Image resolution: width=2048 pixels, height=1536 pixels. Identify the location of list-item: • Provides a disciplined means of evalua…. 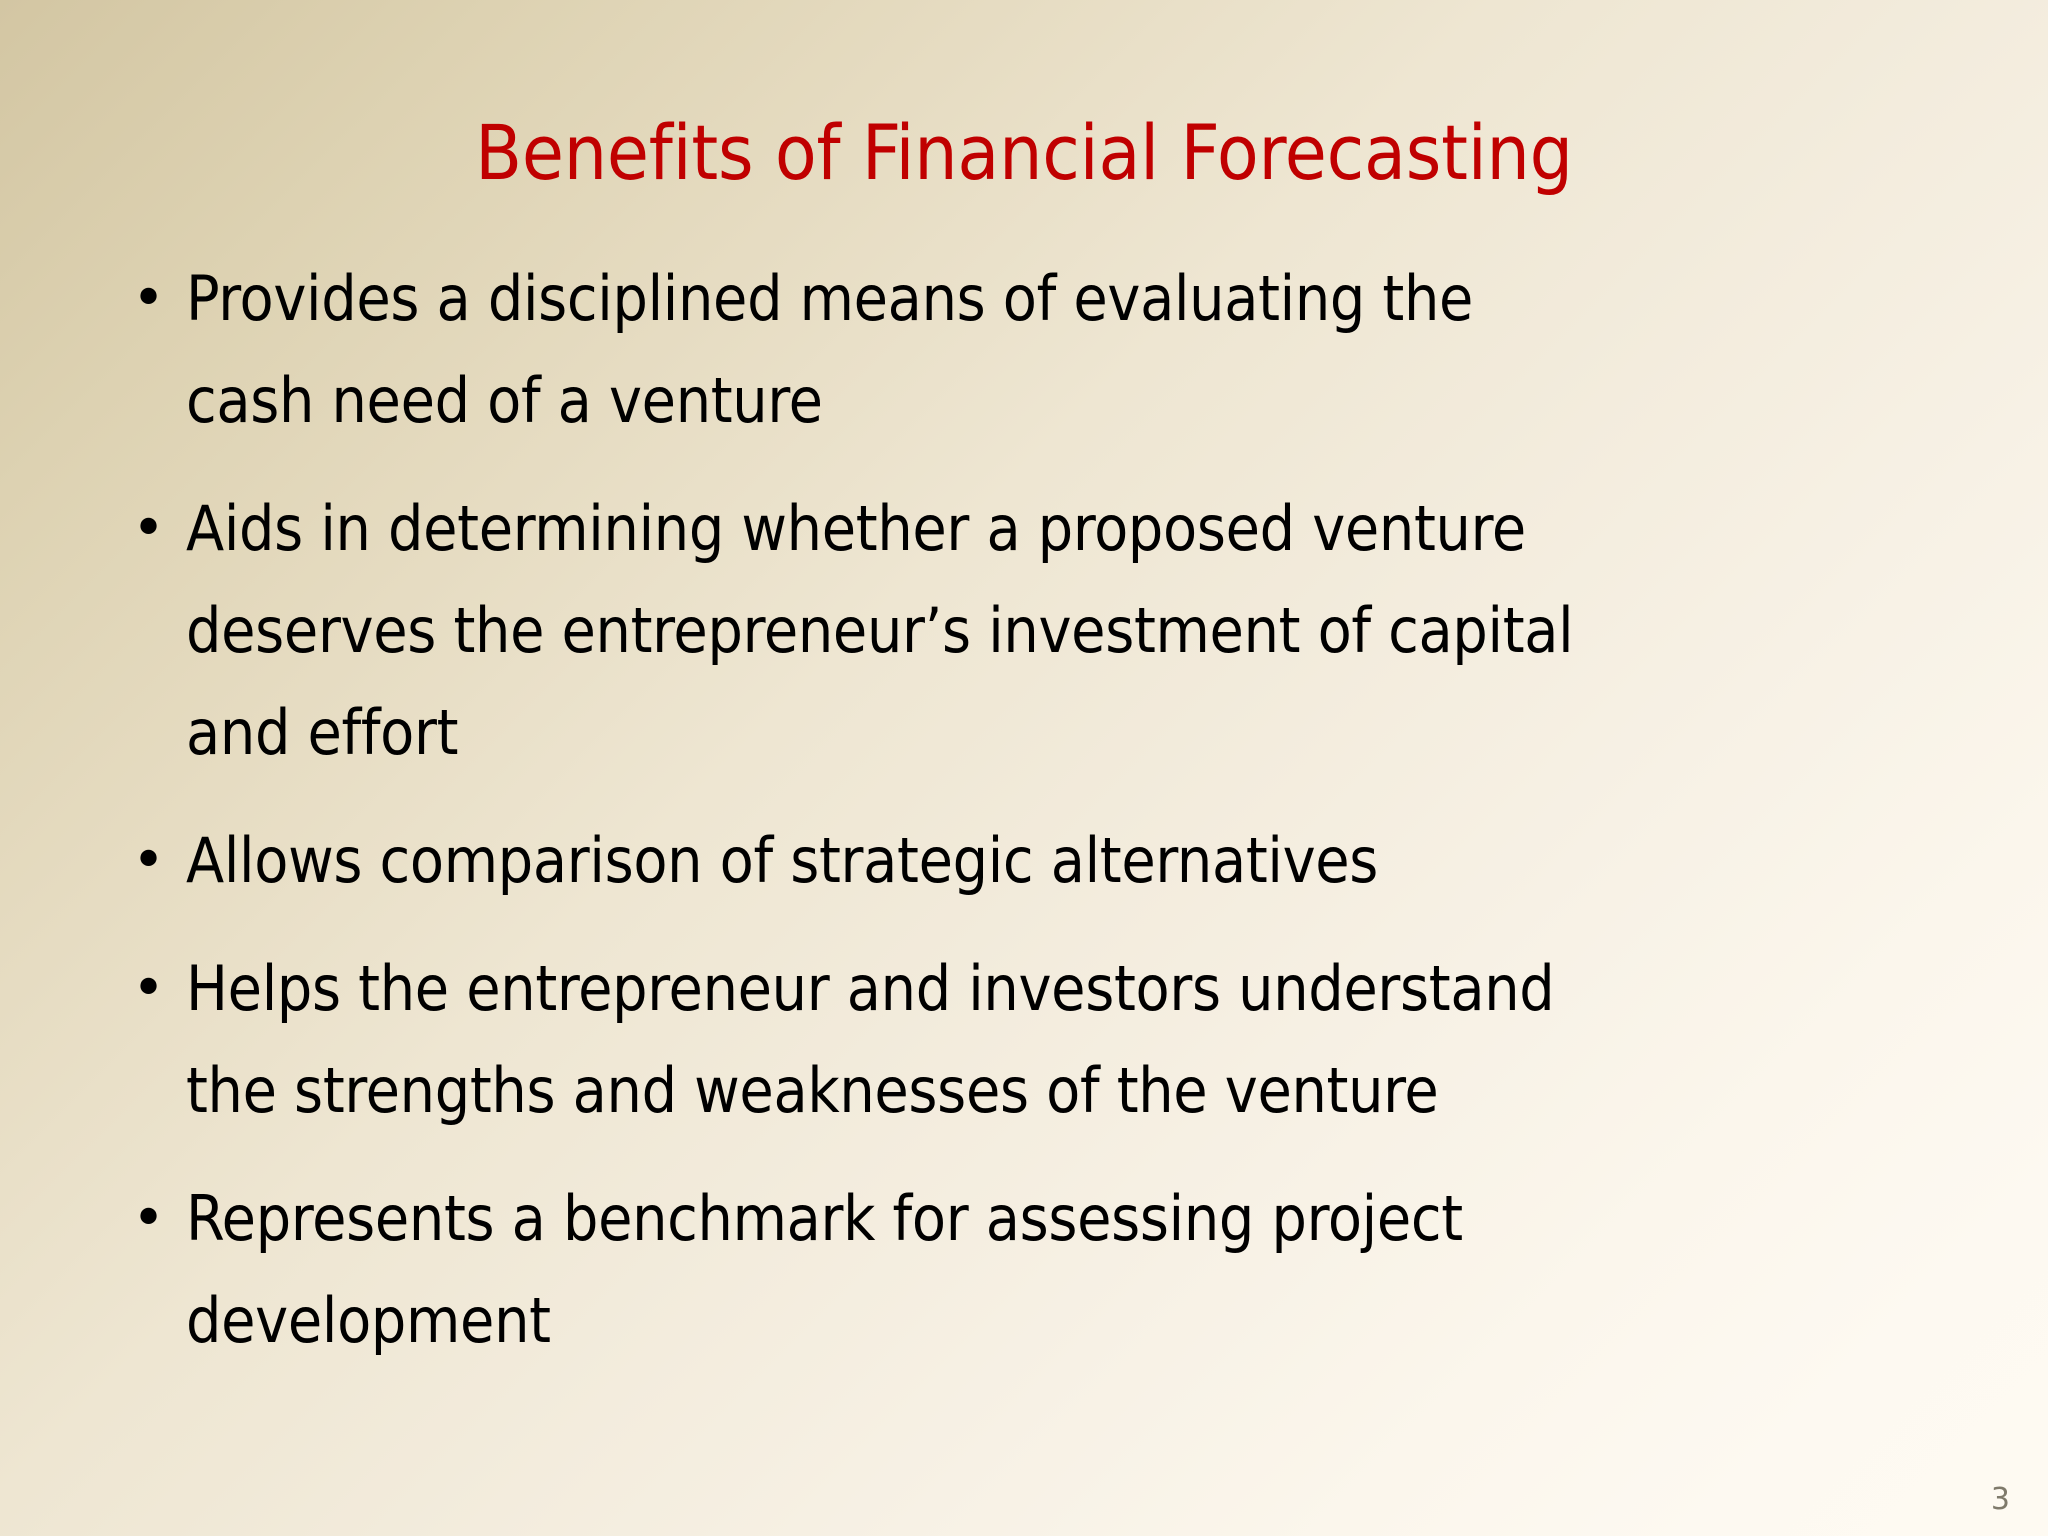
(1043, 350).